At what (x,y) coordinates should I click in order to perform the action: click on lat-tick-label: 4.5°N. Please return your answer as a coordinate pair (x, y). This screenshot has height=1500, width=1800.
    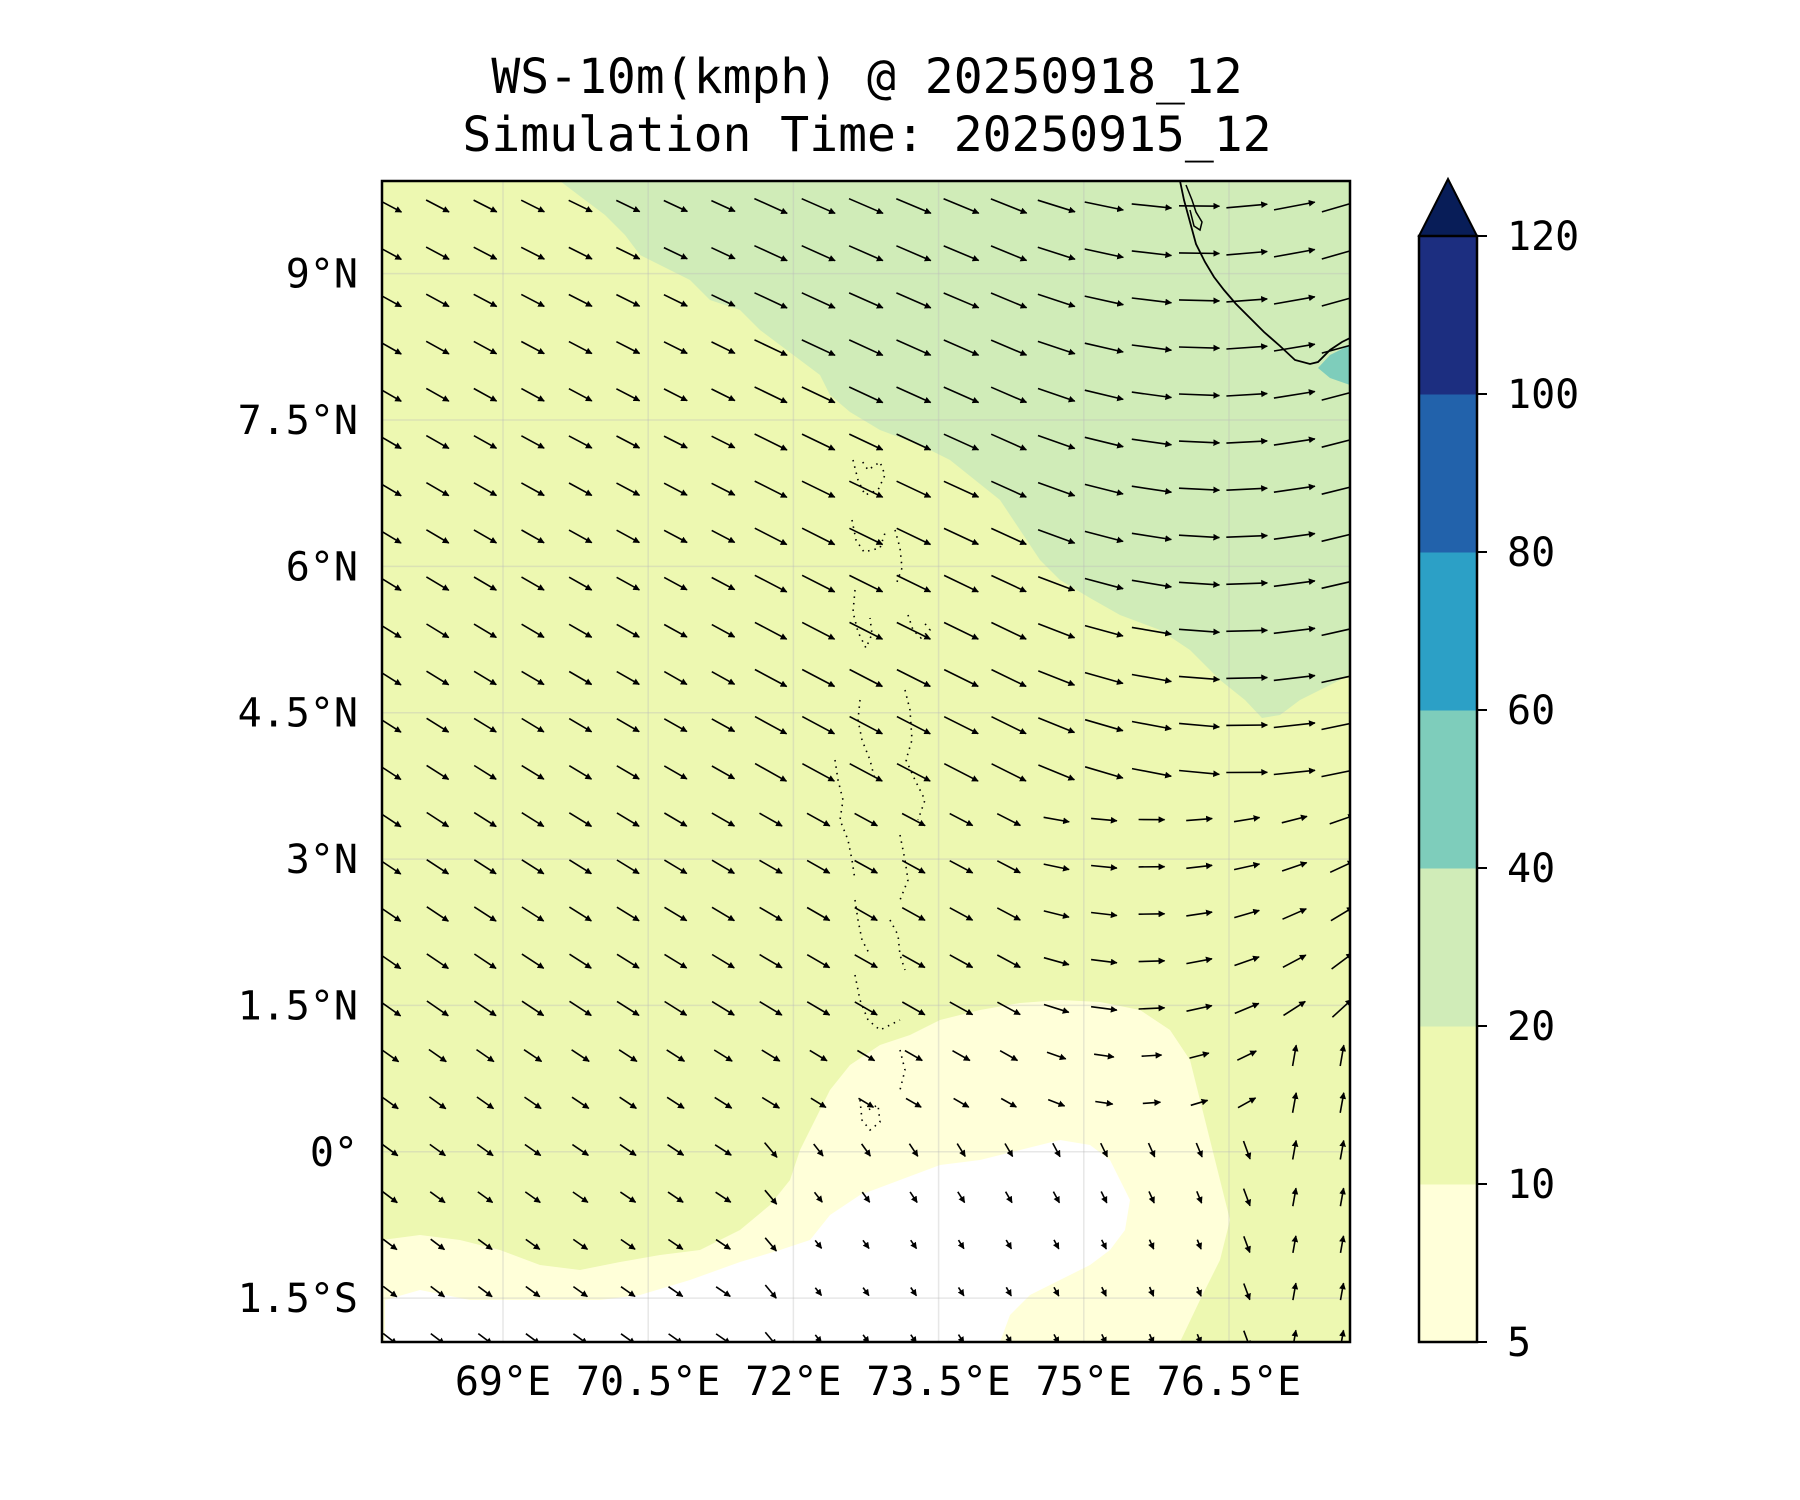
    Looking at the image, I should click on (298, 714).